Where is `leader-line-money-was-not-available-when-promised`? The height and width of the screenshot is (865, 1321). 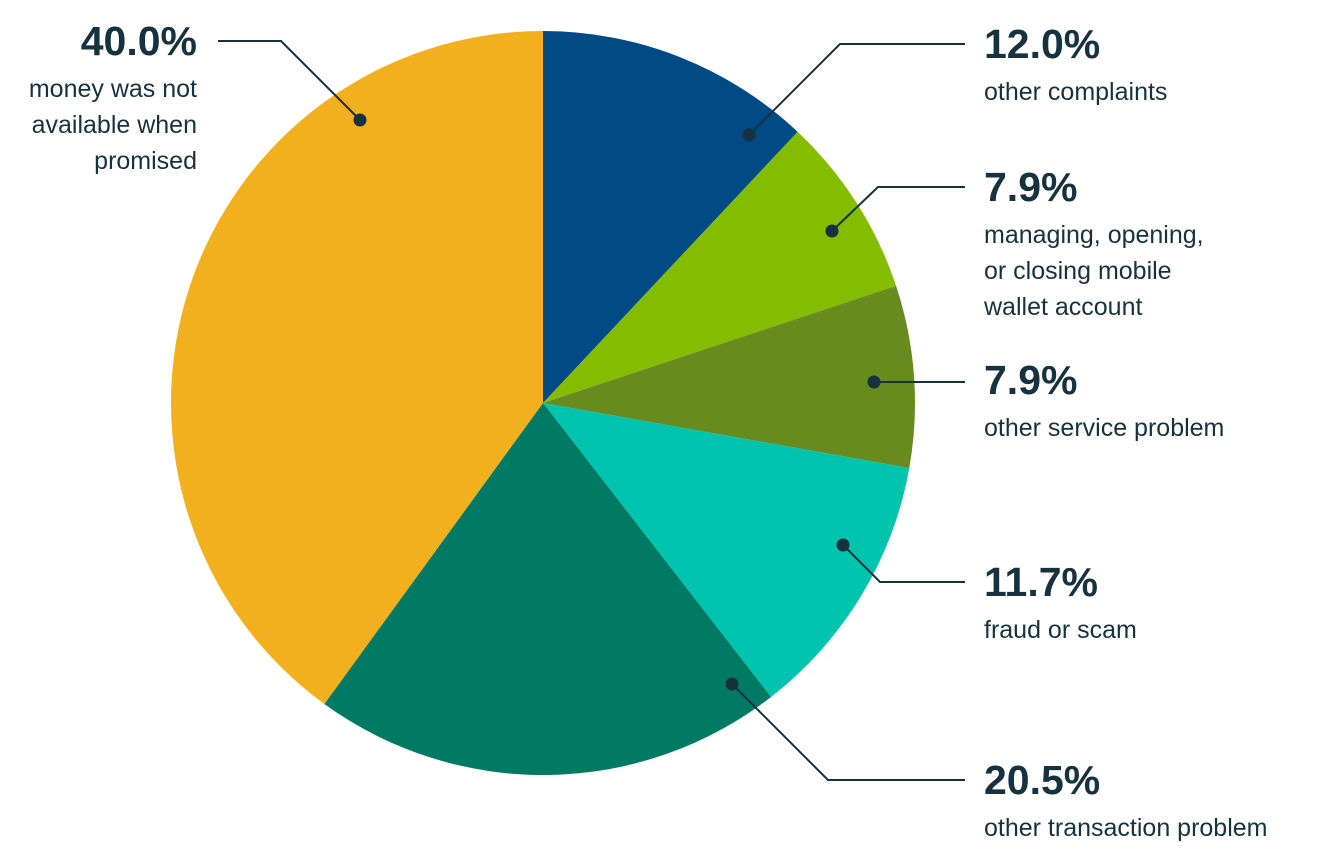
leader-line-money-was-not-available-when-promised is located at coordinates (289, 80).